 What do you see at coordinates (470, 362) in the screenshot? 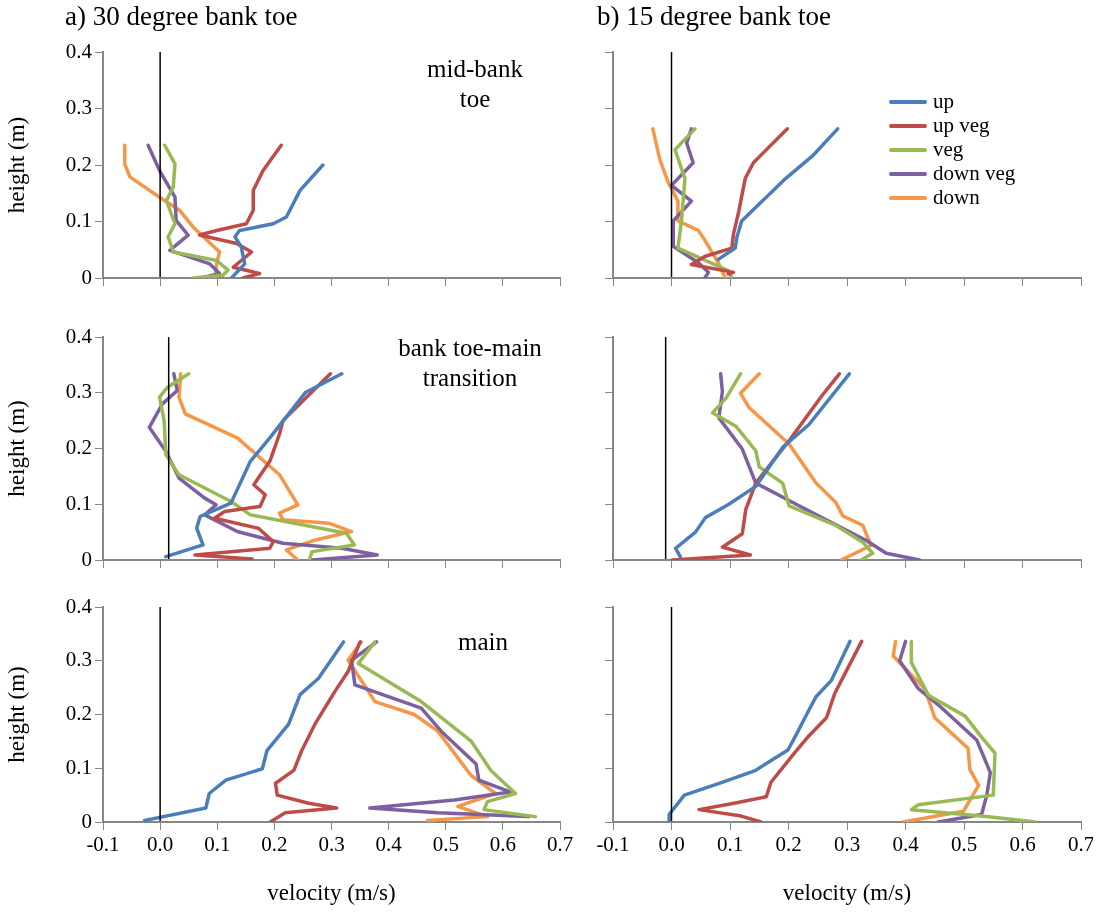
I see `annotation: bank toe-main transition` at bounding box center [470, 362].